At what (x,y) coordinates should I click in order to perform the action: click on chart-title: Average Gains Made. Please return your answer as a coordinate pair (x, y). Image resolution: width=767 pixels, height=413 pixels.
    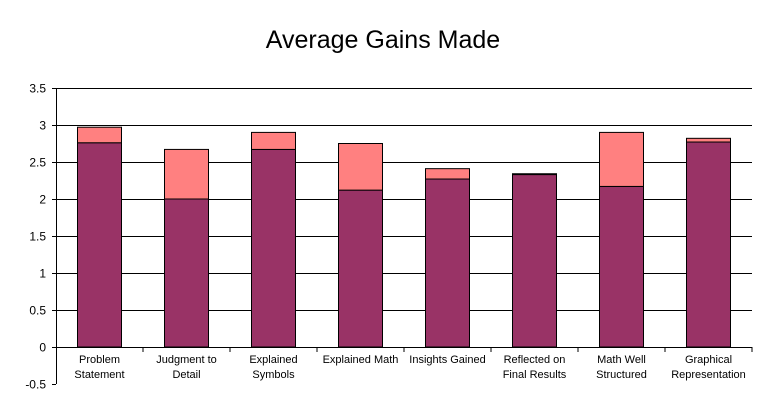
    Looking at the image, I should click on (383, 40).